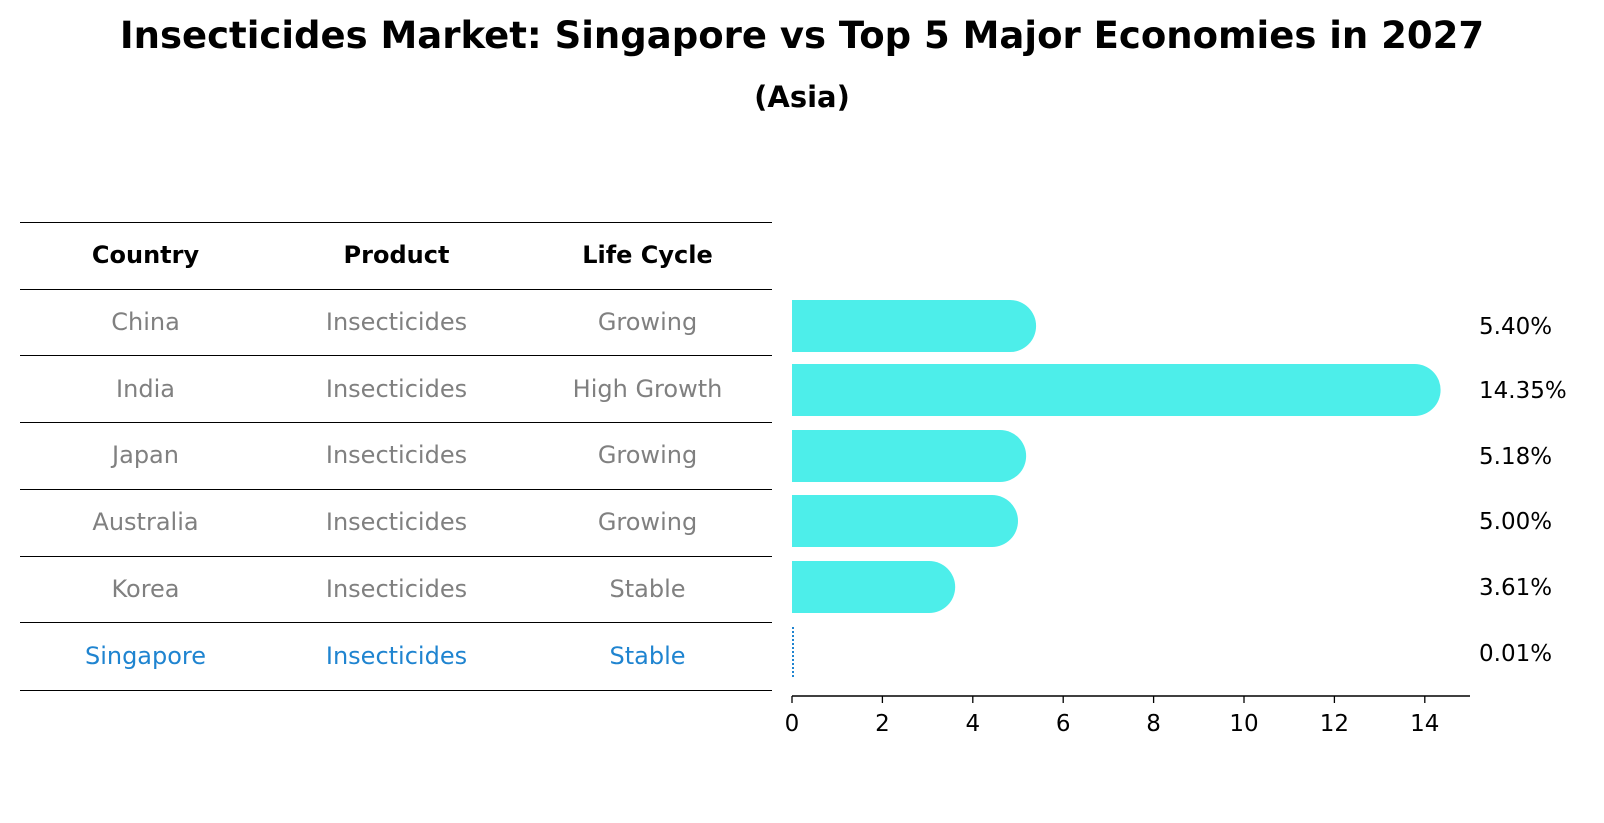 This screenshot has height=823, width=1604. I want to click on column-header-product: Product, so click(396, 255).